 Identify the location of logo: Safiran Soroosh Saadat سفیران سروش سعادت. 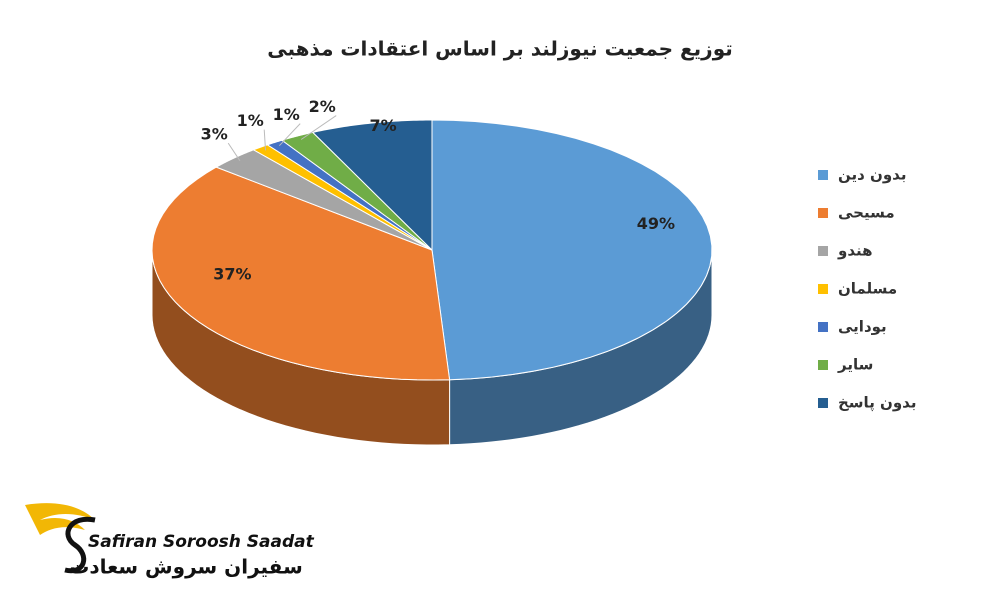
(170, 541).